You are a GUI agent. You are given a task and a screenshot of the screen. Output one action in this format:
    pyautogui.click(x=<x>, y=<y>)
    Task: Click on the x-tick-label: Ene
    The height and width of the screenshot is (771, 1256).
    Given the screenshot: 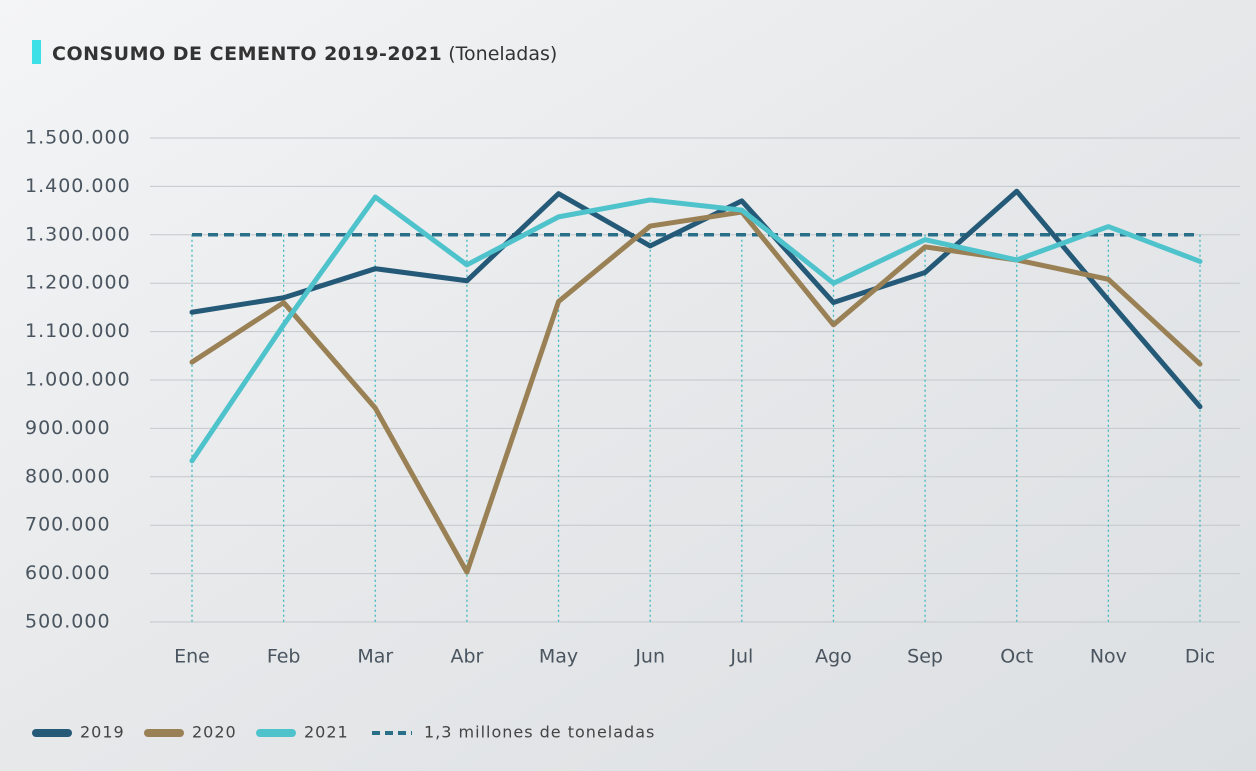 What is the action you would take?
    pyautogui.click(x=192, y=657)
    